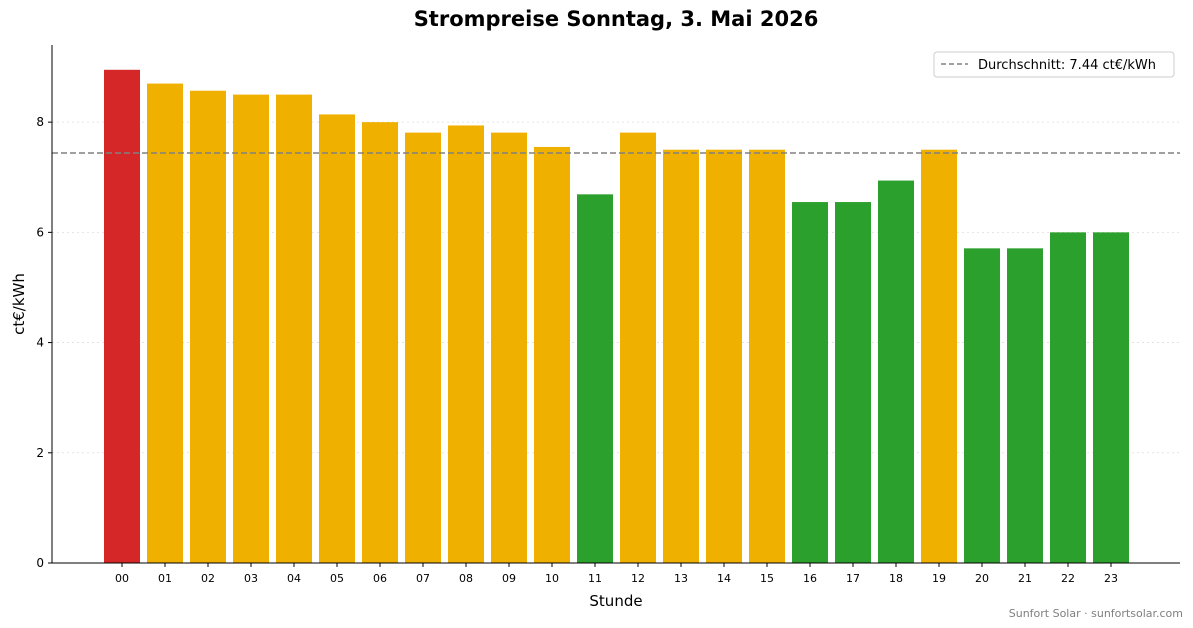 The image size is (1193, 628). I want to click on chart-title: Strompreise Sonntag, 3. Mai 2026, so click(616, 19).